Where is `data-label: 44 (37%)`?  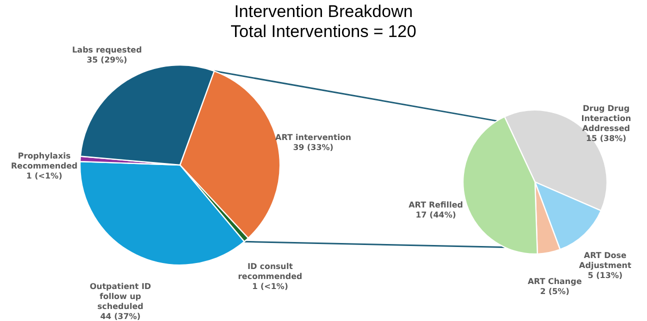
data-label: 44 (37%) is located at coordinates (120, 316).